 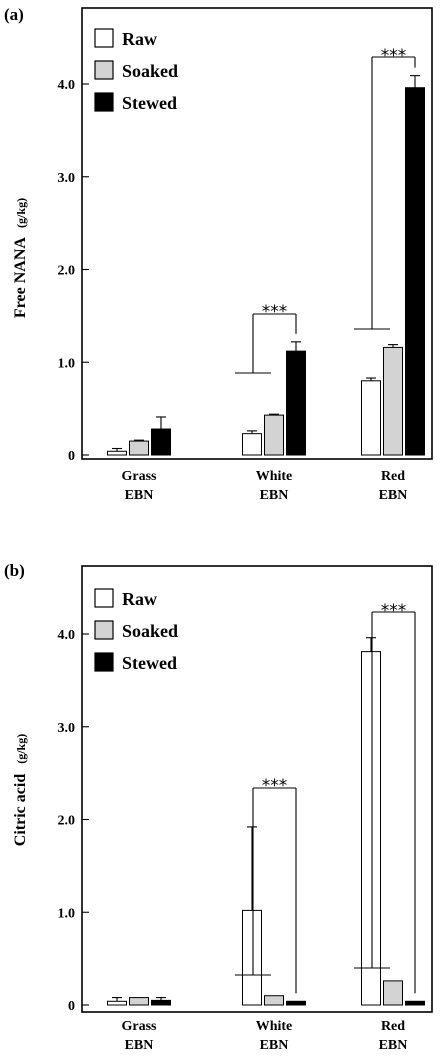 I want to click on significance-annotations: *** ***, so click(x=325, y=210).